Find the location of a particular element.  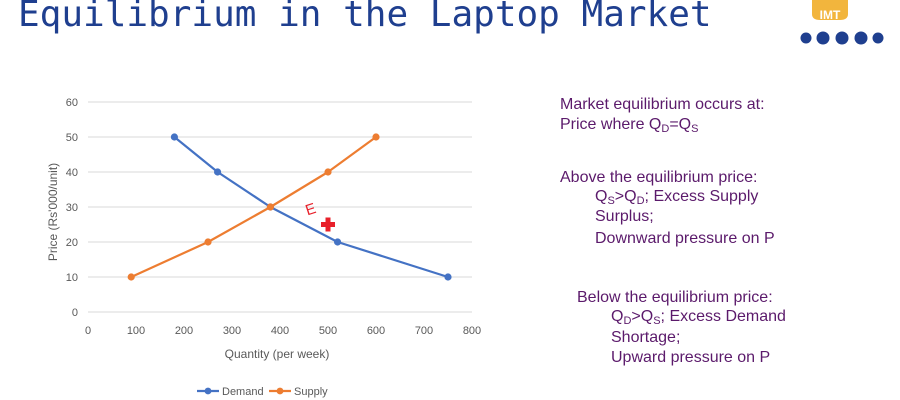

y-axis-label: Price (Rs'000/unit) is located at coordinates (53, 212).